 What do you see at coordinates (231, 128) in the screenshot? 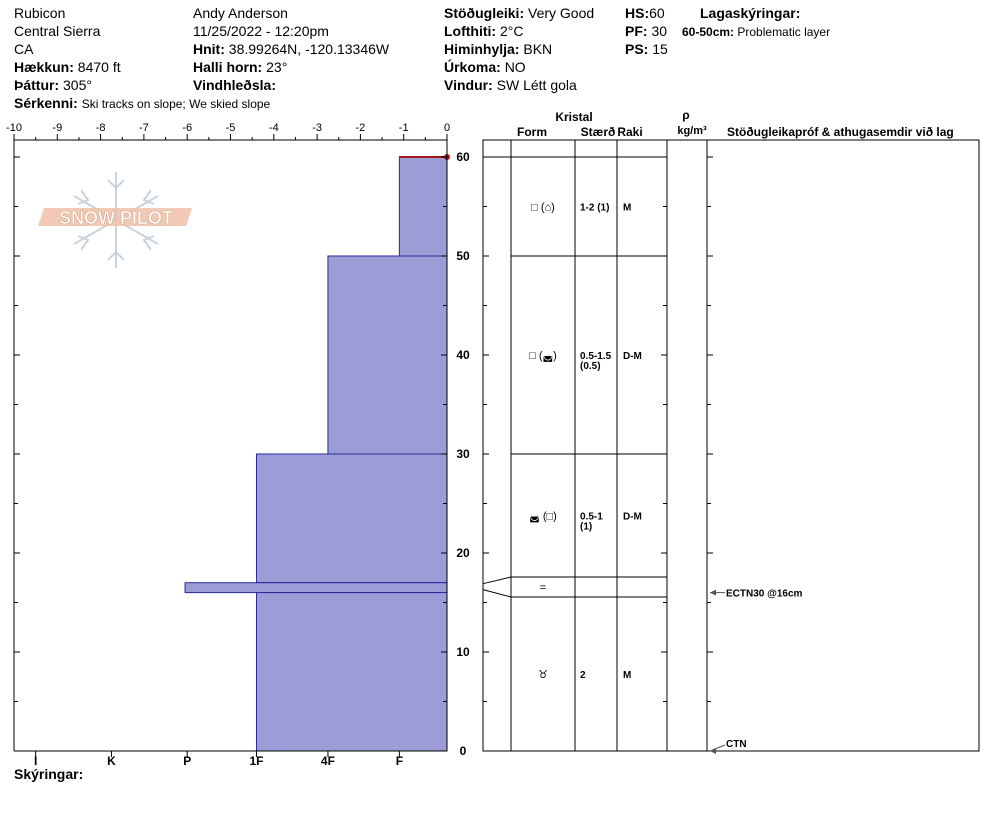
I see `top-tick-label: -5` at bounding box center [231, 128].